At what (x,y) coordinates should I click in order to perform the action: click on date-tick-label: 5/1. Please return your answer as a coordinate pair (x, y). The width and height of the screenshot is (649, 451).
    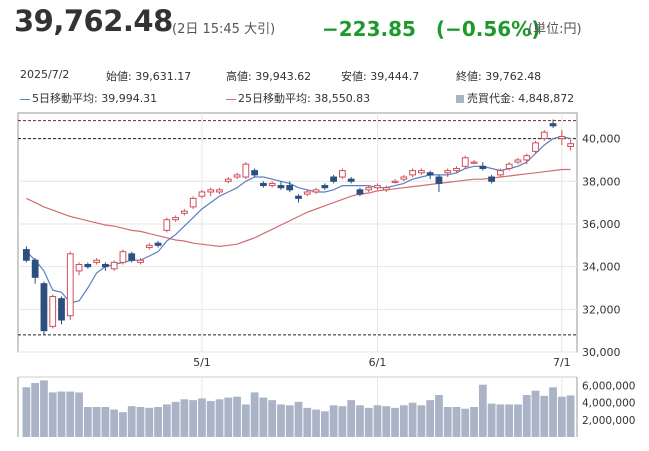
    Looking at the image, I should click on (202, 362).